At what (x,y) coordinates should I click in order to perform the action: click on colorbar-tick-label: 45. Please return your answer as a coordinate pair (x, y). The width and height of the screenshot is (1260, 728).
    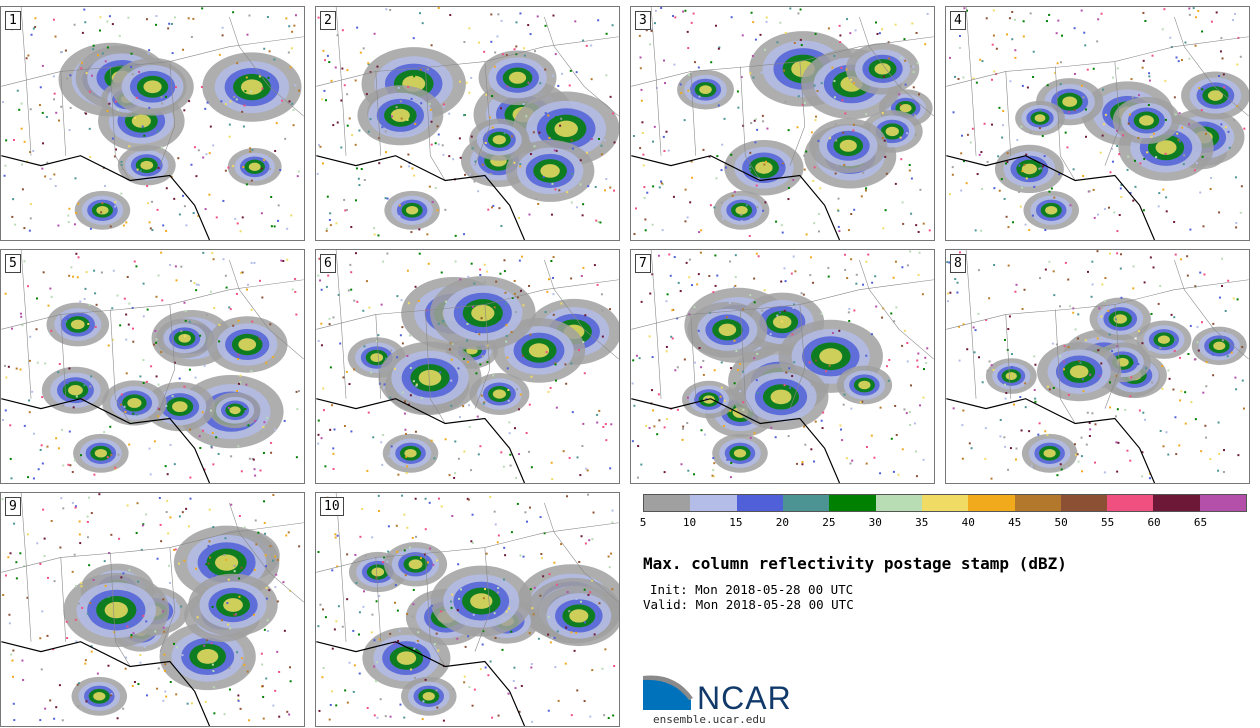
    Looking at the image, I should click on (1015, 522).